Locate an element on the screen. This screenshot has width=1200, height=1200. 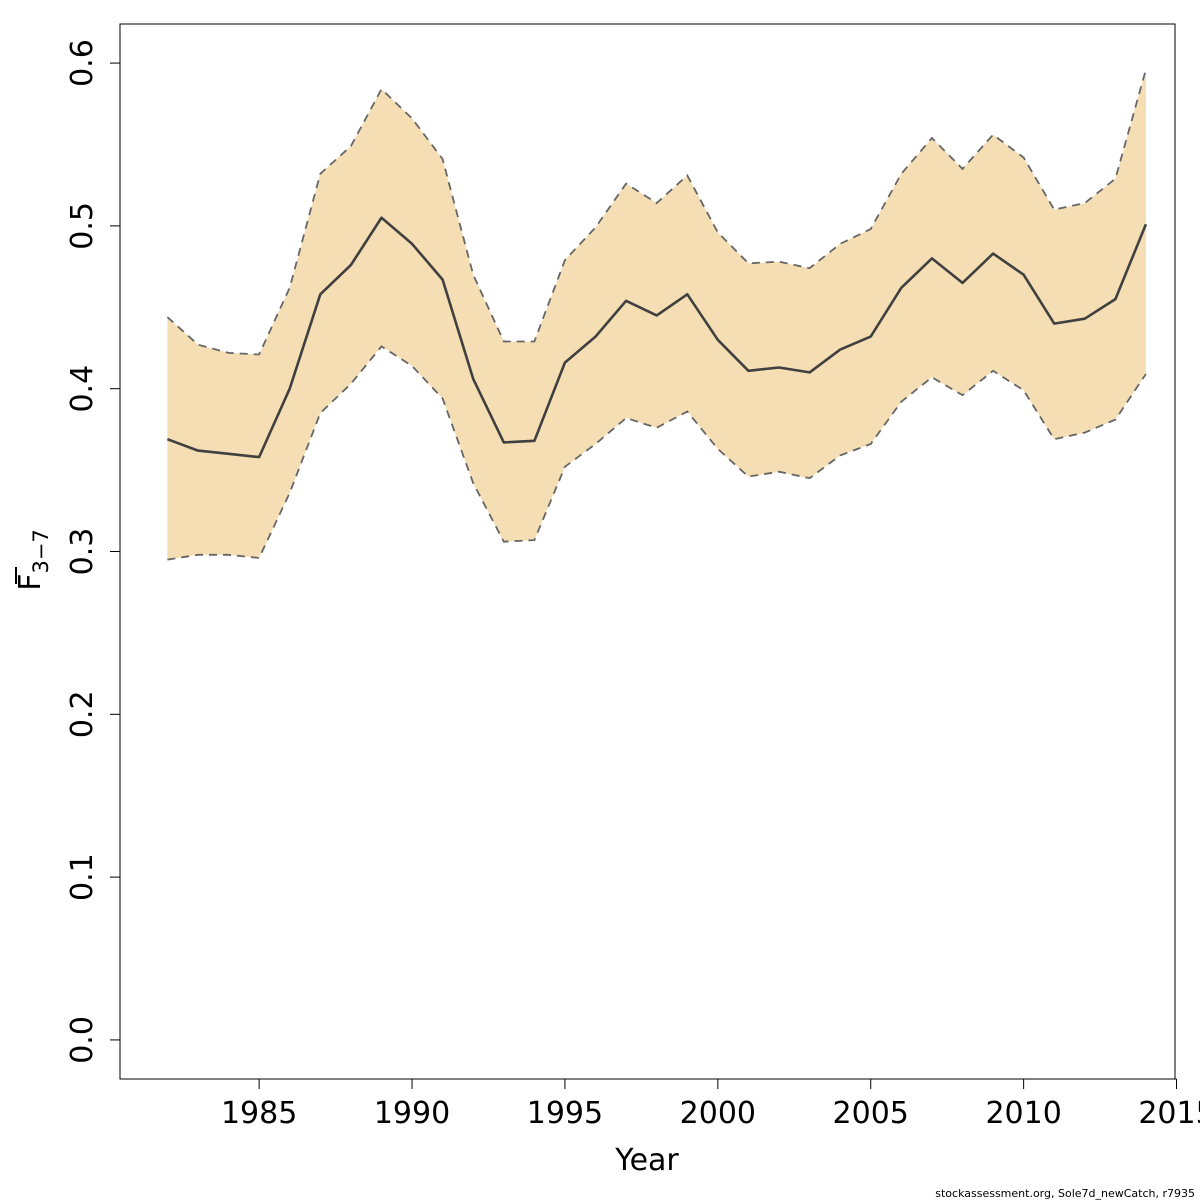
x-tick-label: 1990 is located at coordinates (412, 1113).